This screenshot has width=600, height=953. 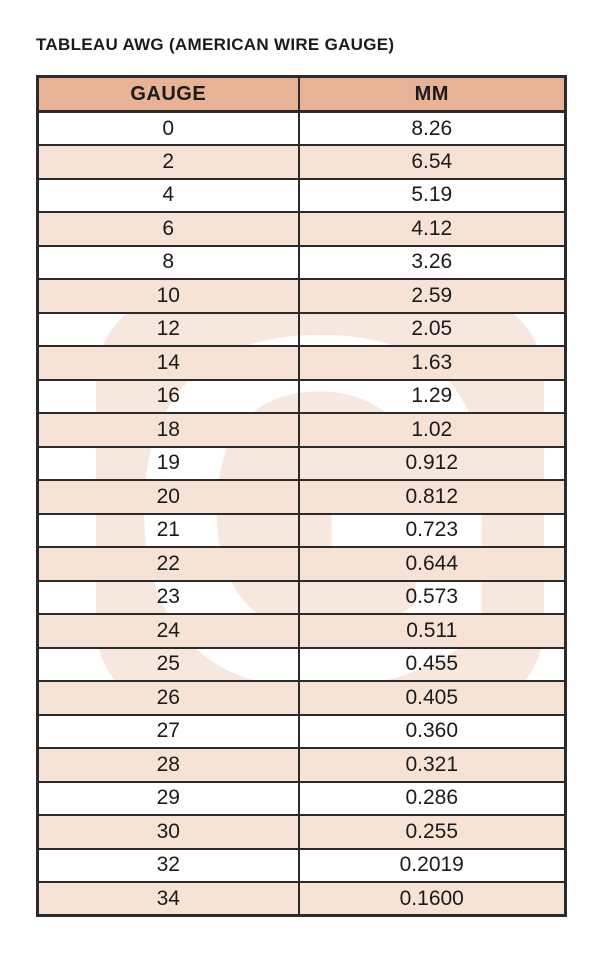 What do you see at coordinates (432, 899) in the screenshot?
I see `mm-cell: 0.1600` at bounding box center [432, 899].